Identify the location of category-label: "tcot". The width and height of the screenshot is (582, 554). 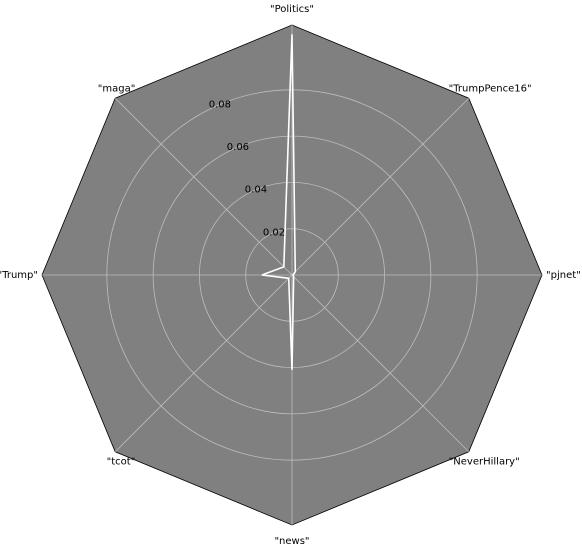
(121, 462).